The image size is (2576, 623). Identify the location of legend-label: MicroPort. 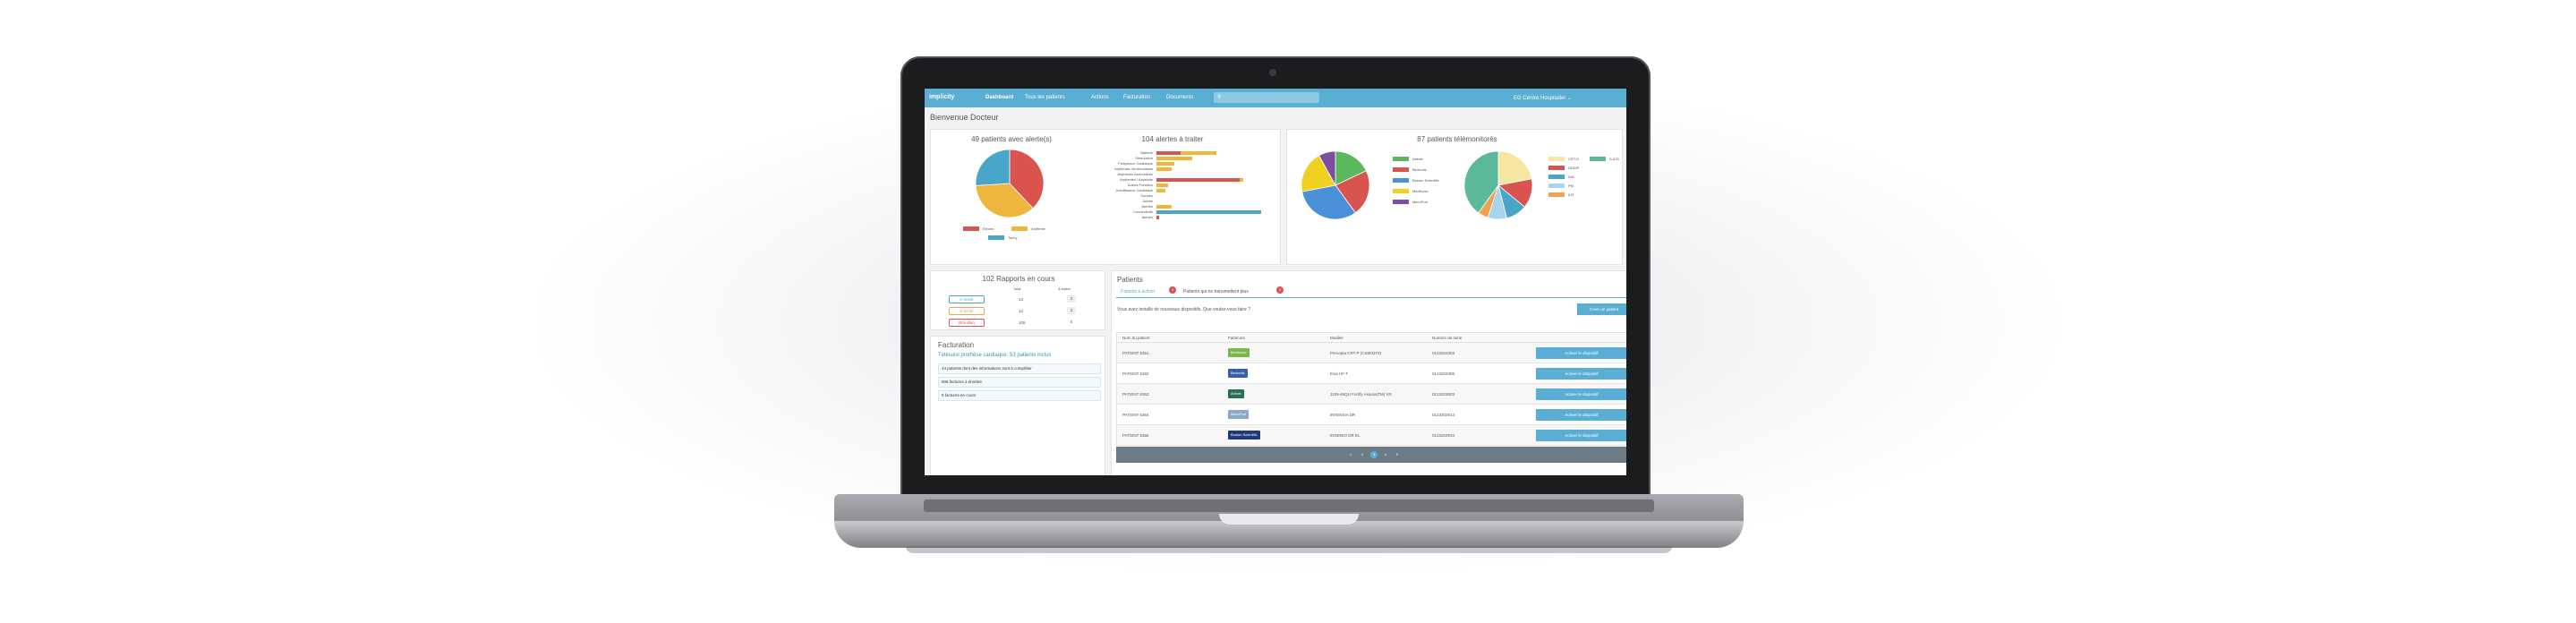
(1420, 202).